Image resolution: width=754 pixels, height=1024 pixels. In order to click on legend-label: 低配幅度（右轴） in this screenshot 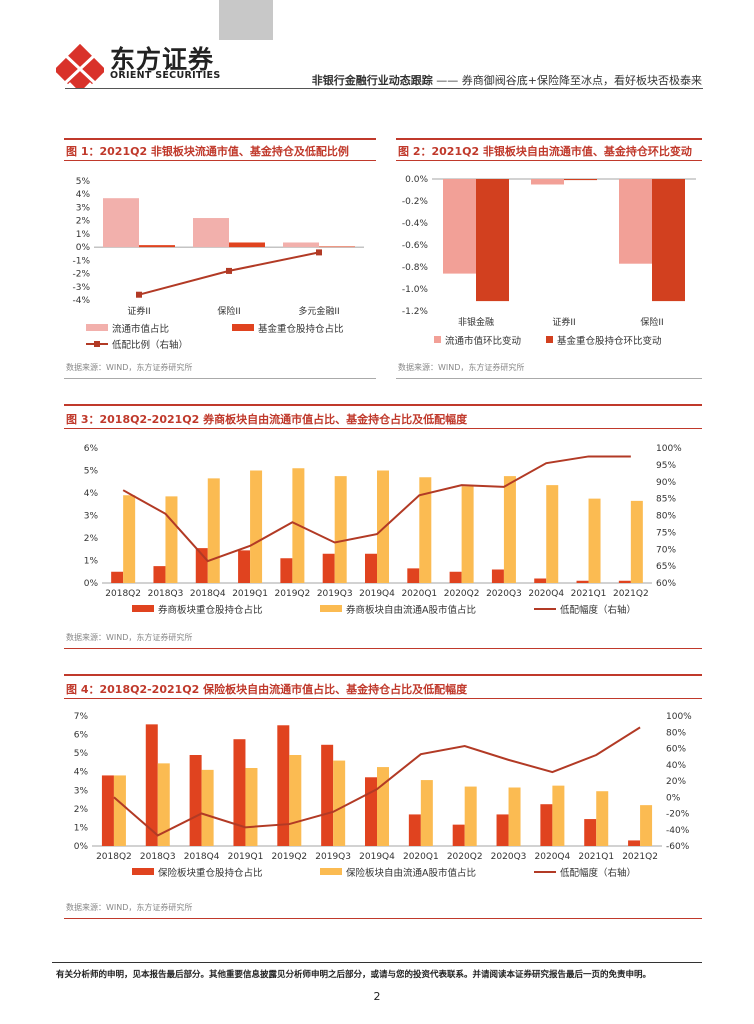, I will do `click(598, 873)`.